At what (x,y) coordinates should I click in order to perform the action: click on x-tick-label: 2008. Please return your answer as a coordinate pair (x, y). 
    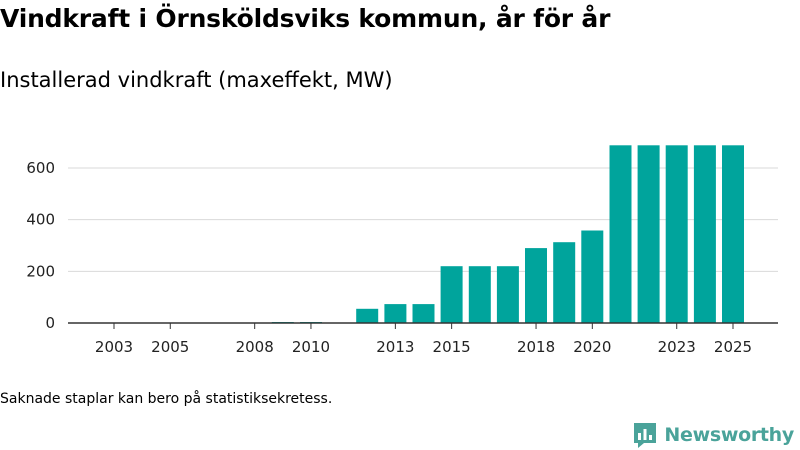
    Looking at the image, I should click on (255, 347).